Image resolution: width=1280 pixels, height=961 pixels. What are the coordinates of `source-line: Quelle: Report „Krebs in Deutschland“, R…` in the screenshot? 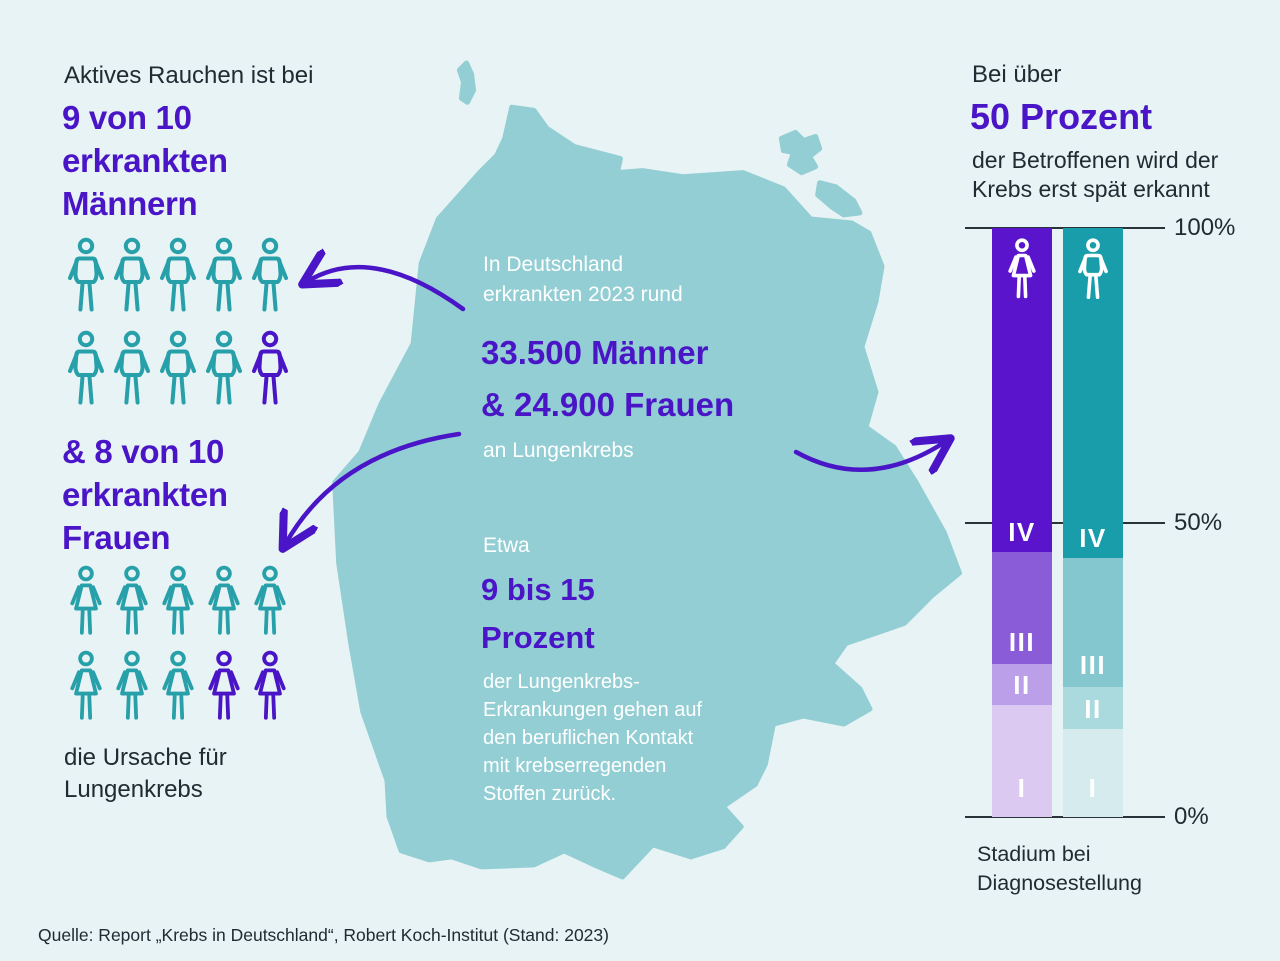 It's located at (323, 935).